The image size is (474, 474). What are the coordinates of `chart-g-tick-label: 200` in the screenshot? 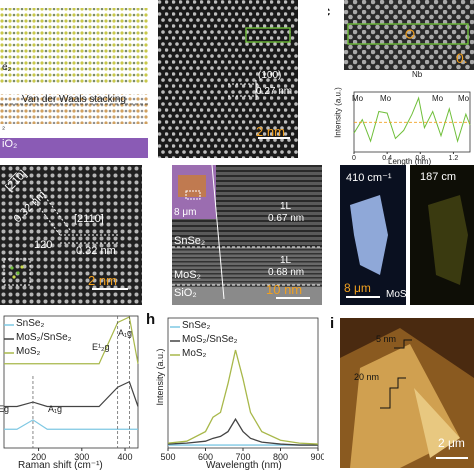 It's located at (38, 457).